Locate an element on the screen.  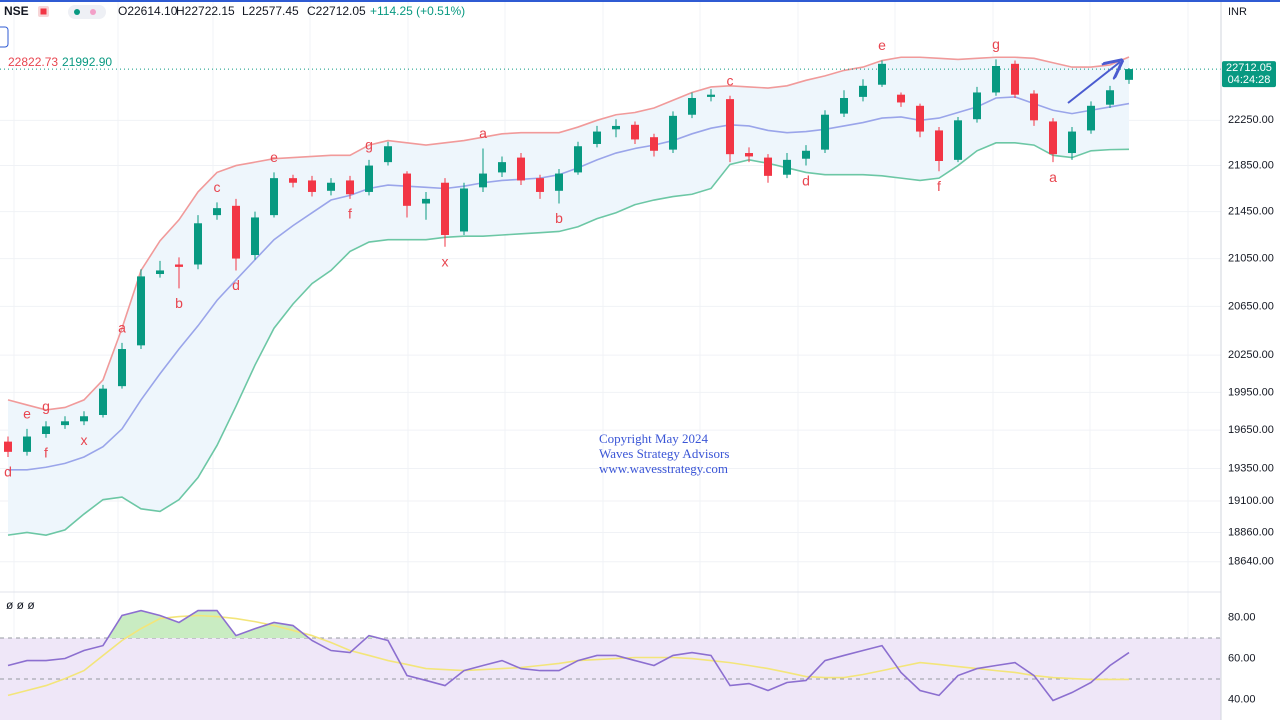
currency: INR is located at coordinates (1237, 12).